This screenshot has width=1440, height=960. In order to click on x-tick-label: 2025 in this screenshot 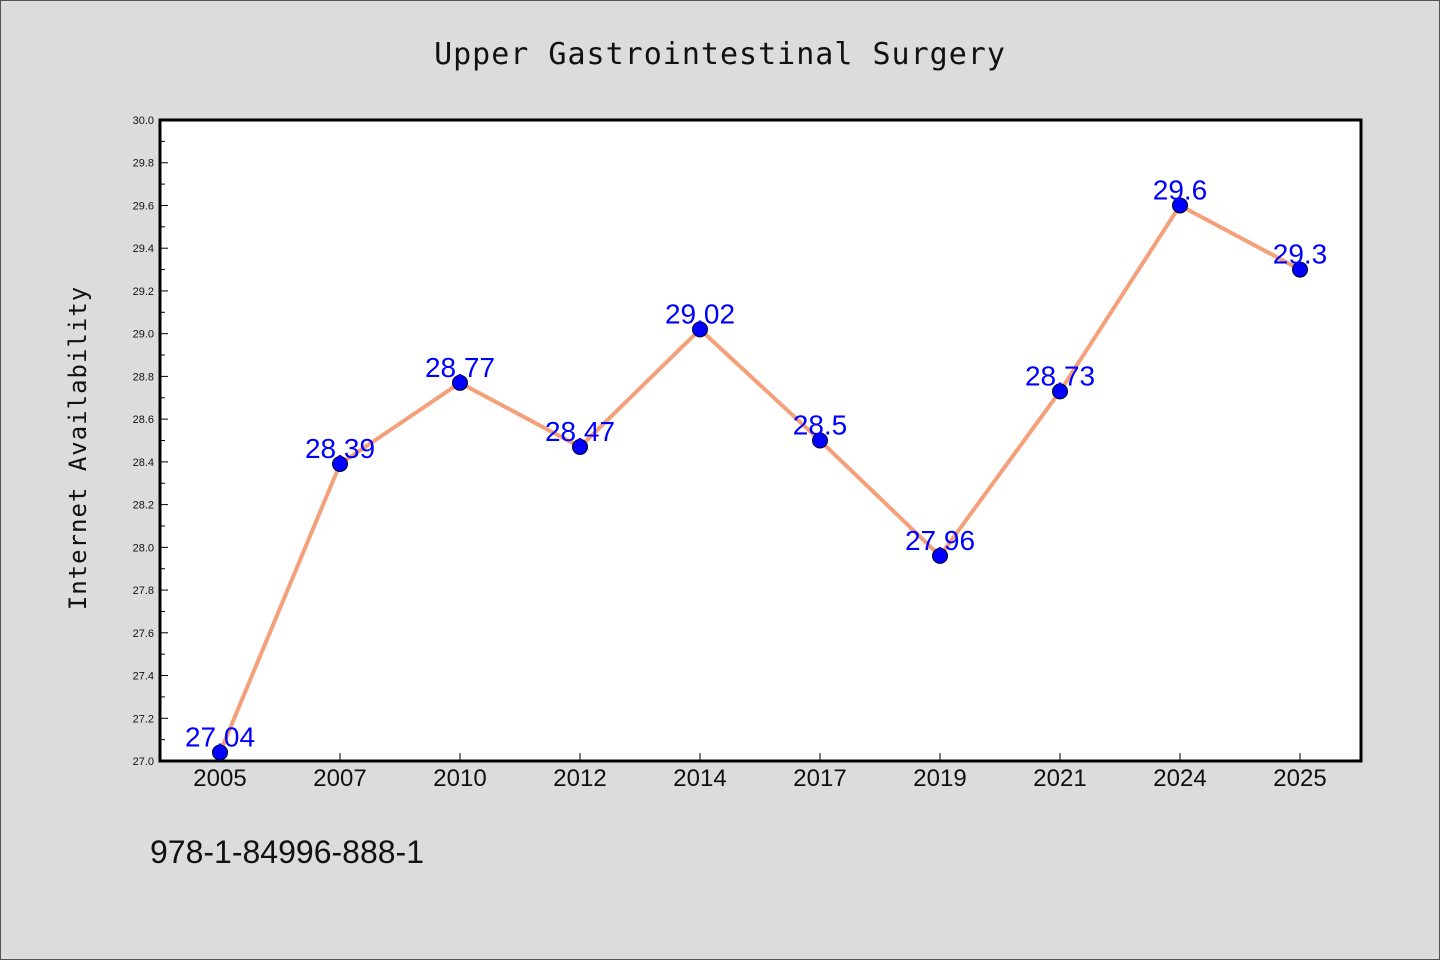, I will do `click(1299, 778)`.